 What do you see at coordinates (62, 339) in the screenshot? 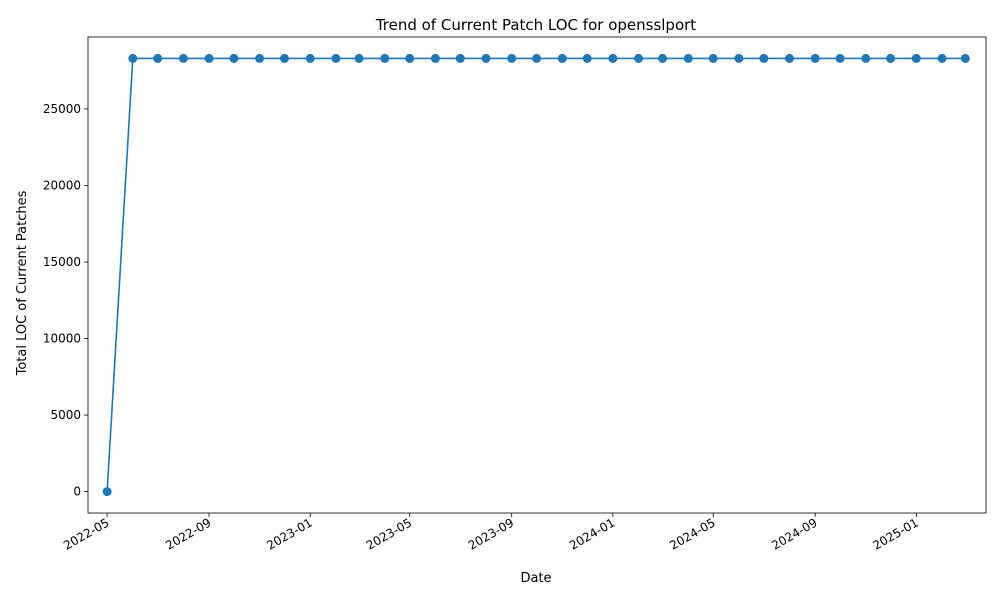
I see `y-tick-label: 10000` at bounding box center [62, 339].